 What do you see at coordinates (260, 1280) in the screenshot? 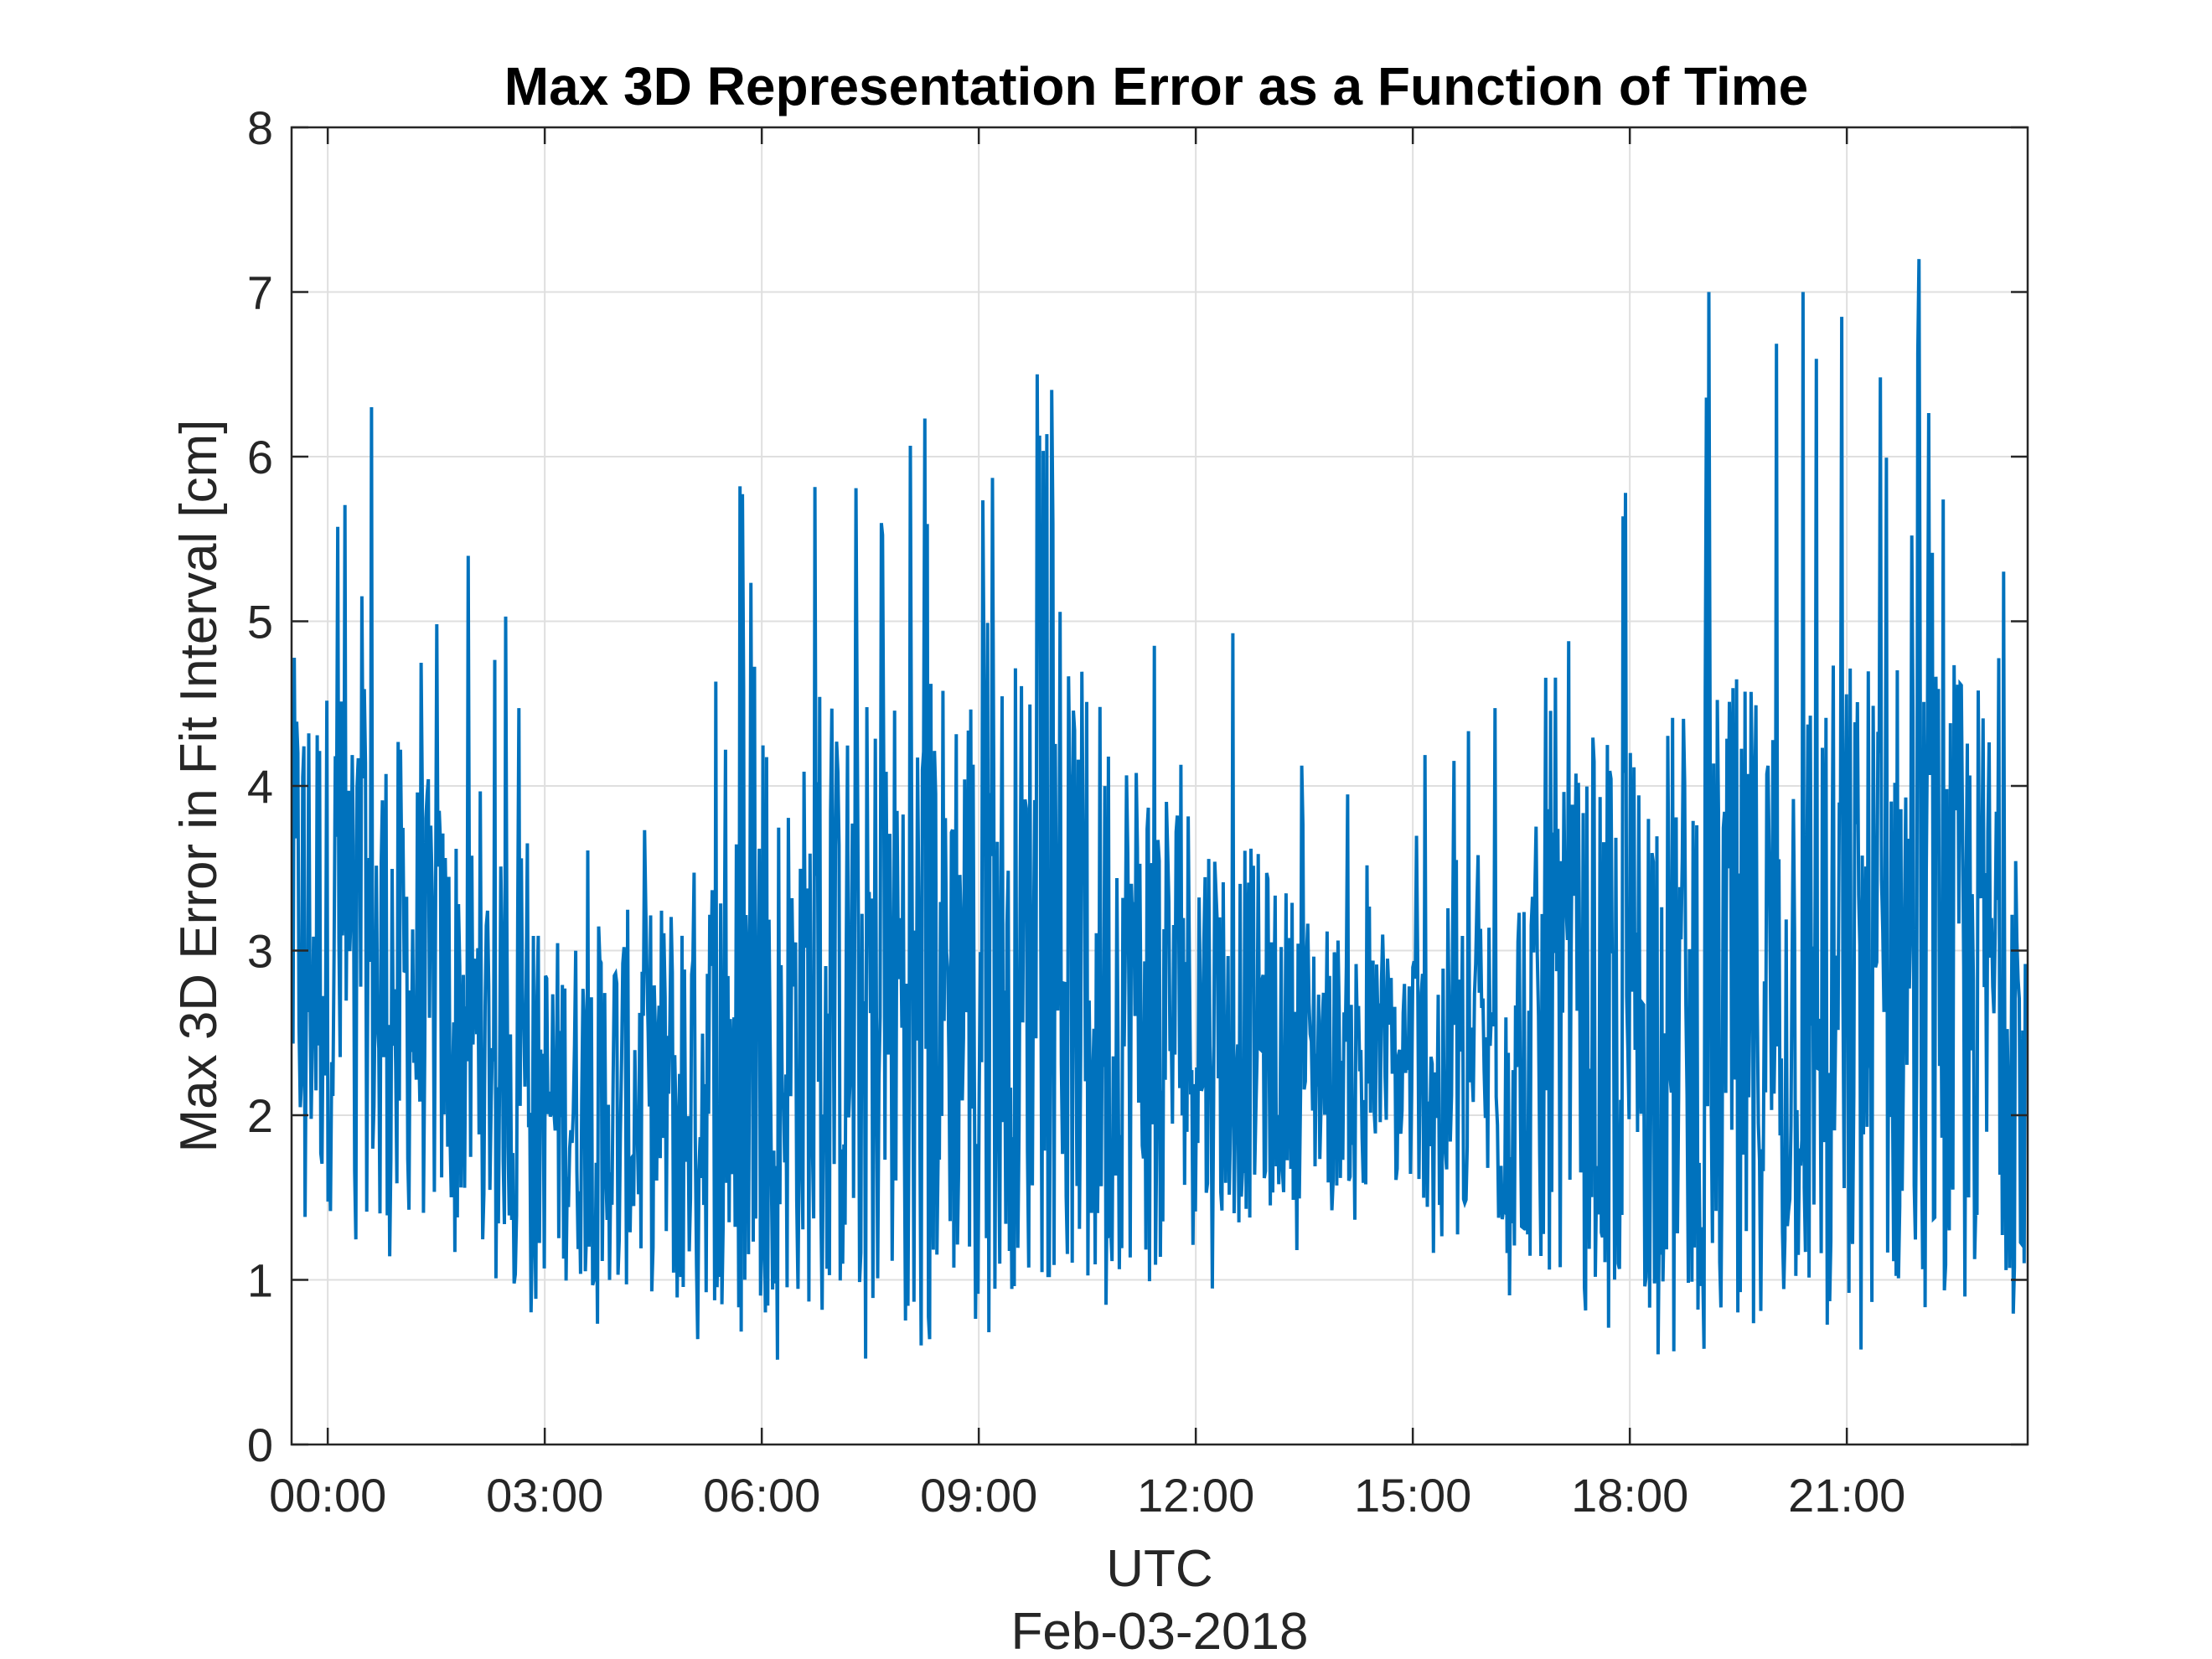
I see `y-tick-label: 1` at bounding box center [260, 1280].